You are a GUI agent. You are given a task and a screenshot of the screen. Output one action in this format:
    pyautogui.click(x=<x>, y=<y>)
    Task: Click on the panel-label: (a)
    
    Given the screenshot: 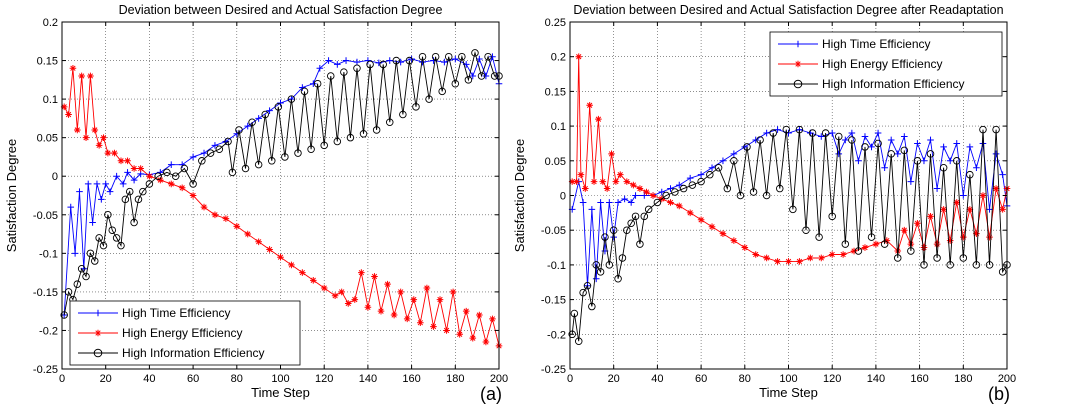 What is the action you would take?
    pyautogui.click(x=491, y=394)
    